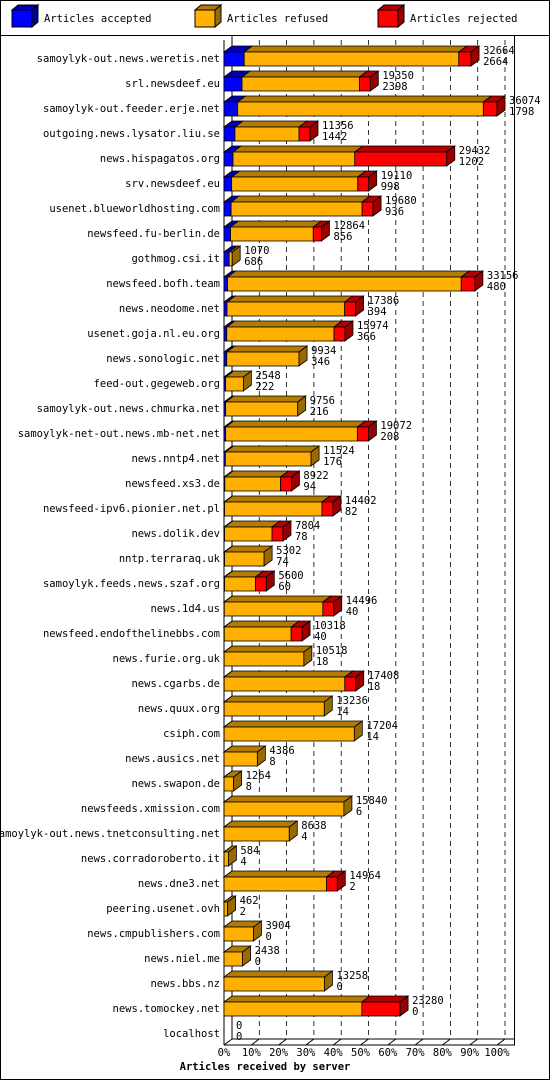 The image size is (550, 1080). I want to click on y-tick-label: newsfeed.endofthelinebbs.com, so click(131, 634).